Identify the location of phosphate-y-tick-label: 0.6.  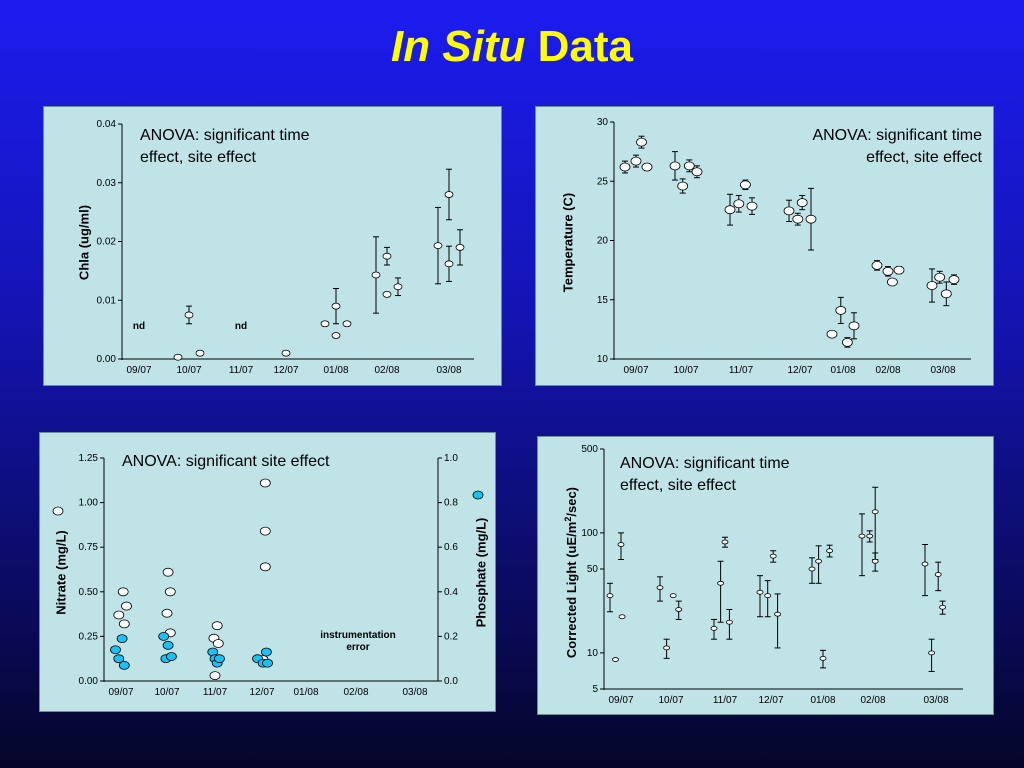
(451, 547).